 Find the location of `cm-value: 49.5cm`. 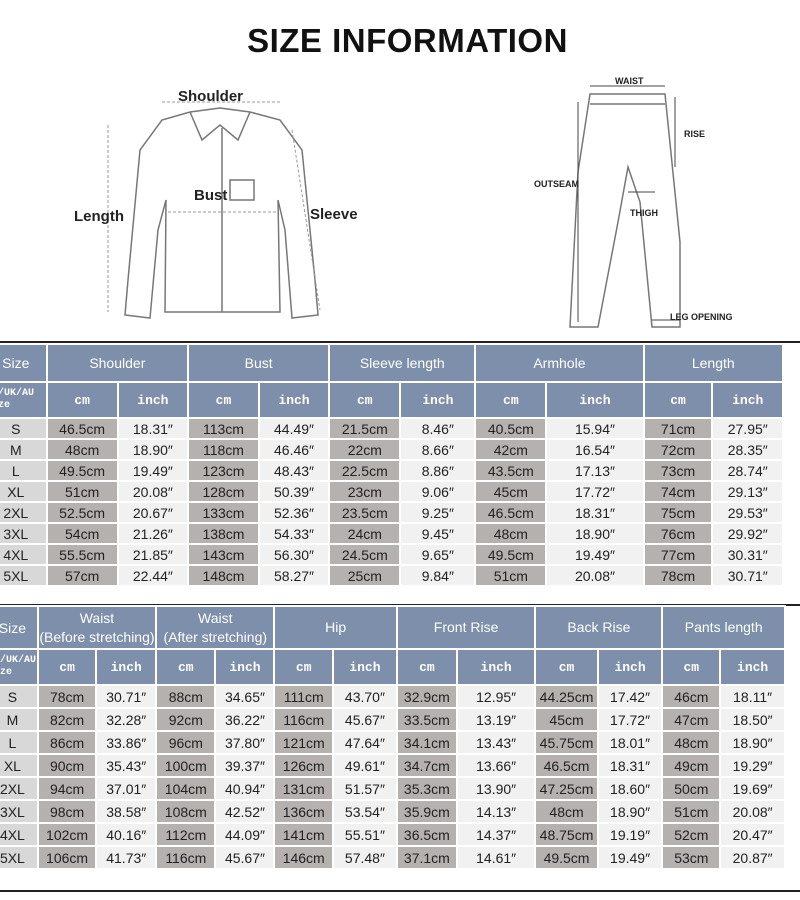

cm-value: 49.5cm is located at coordinates (511, 554).